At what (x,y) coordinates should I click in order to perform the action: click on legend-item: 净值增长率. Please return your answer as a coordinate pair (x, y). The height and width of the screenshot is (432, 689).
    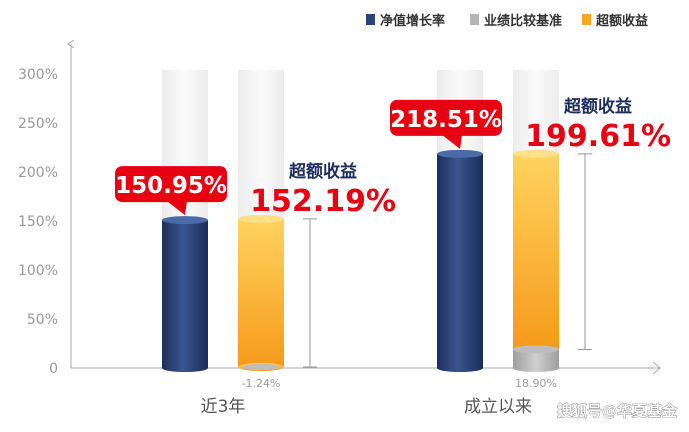
    Looking at the image, I should click on (405, 21).